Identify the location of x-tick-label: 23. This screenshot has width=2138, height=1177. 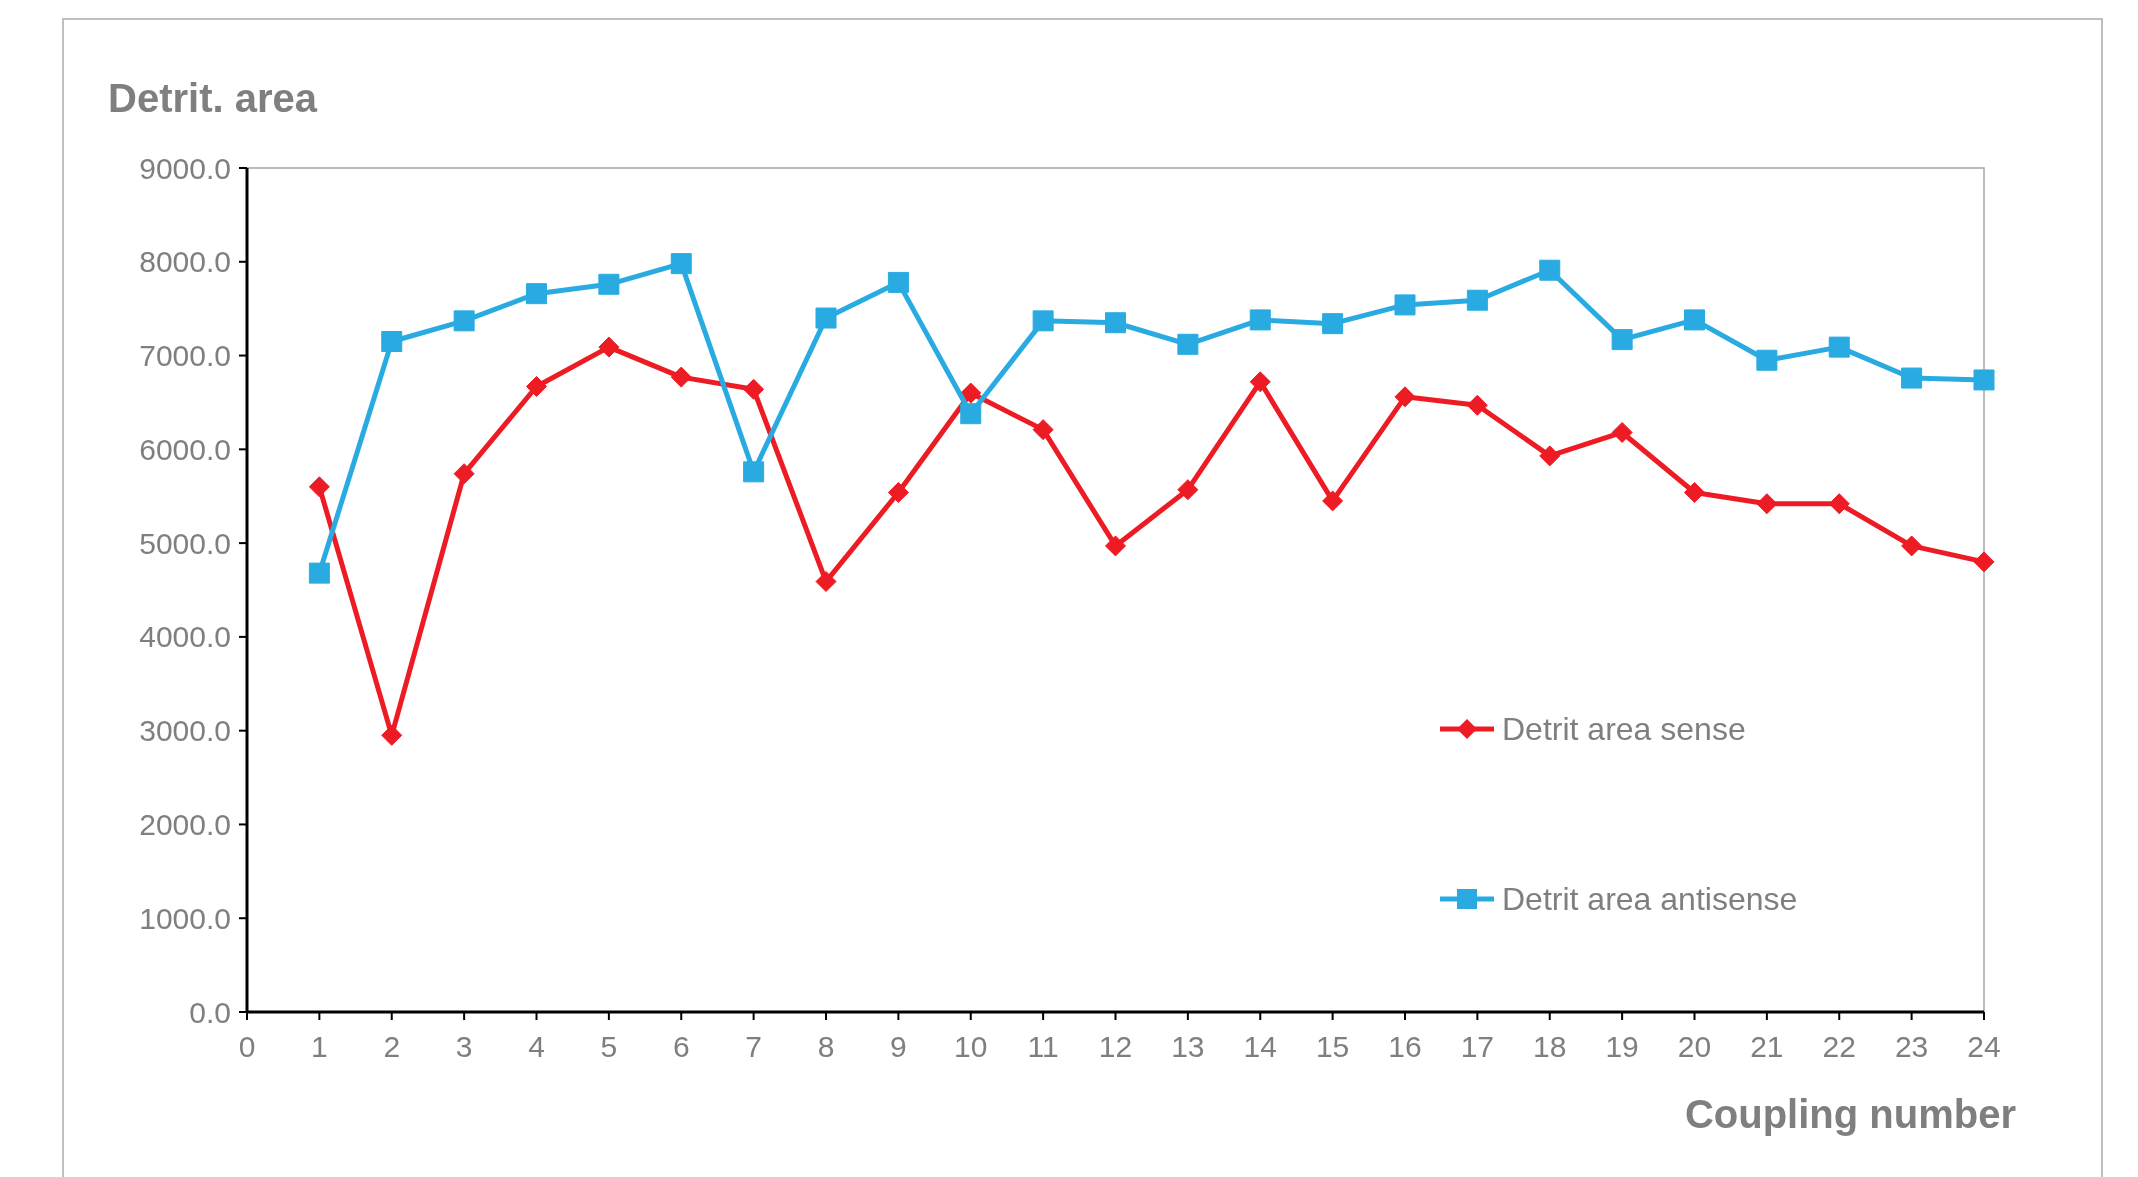
(1911, 1046).